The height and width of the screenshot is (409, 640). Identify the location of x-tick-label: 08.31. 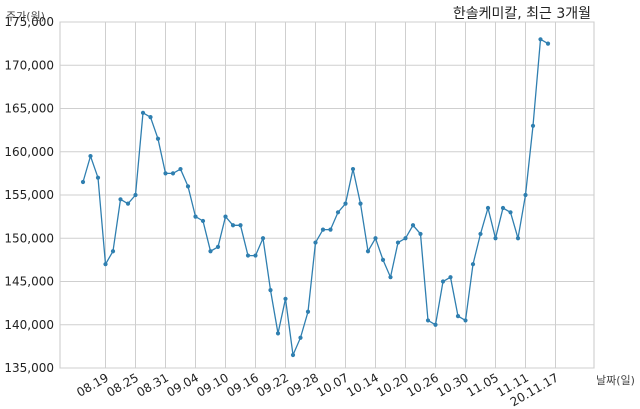
(152, 384).